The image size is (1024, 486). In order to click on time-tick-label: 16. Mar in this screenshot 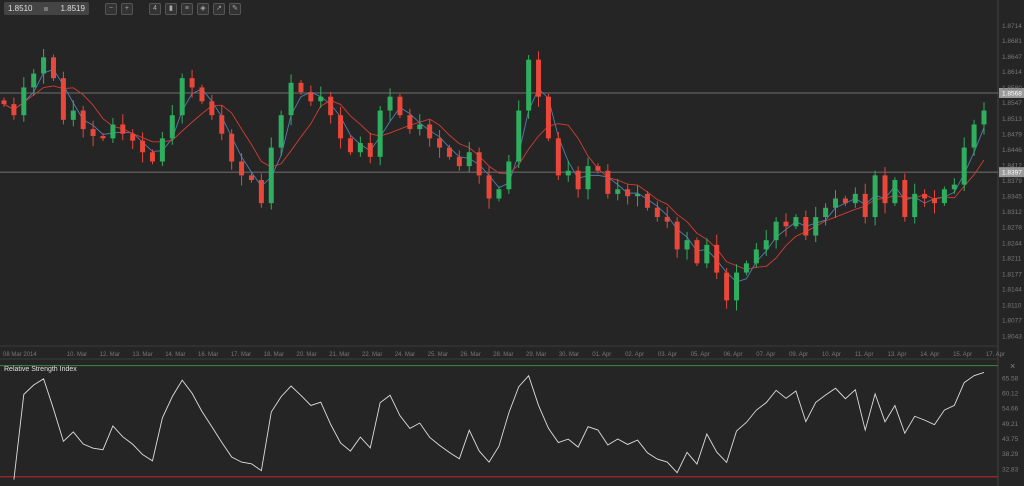, I will do `click(208, 355)`.